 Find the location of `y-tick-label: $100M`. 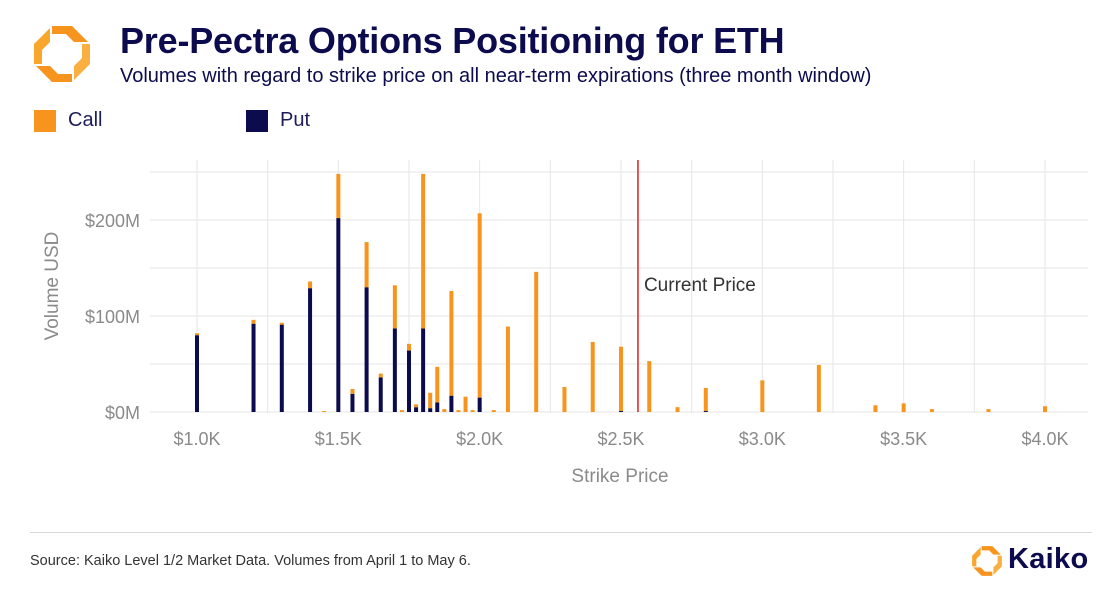

y-tick-label: $100M is located at coordinates (112, 317).